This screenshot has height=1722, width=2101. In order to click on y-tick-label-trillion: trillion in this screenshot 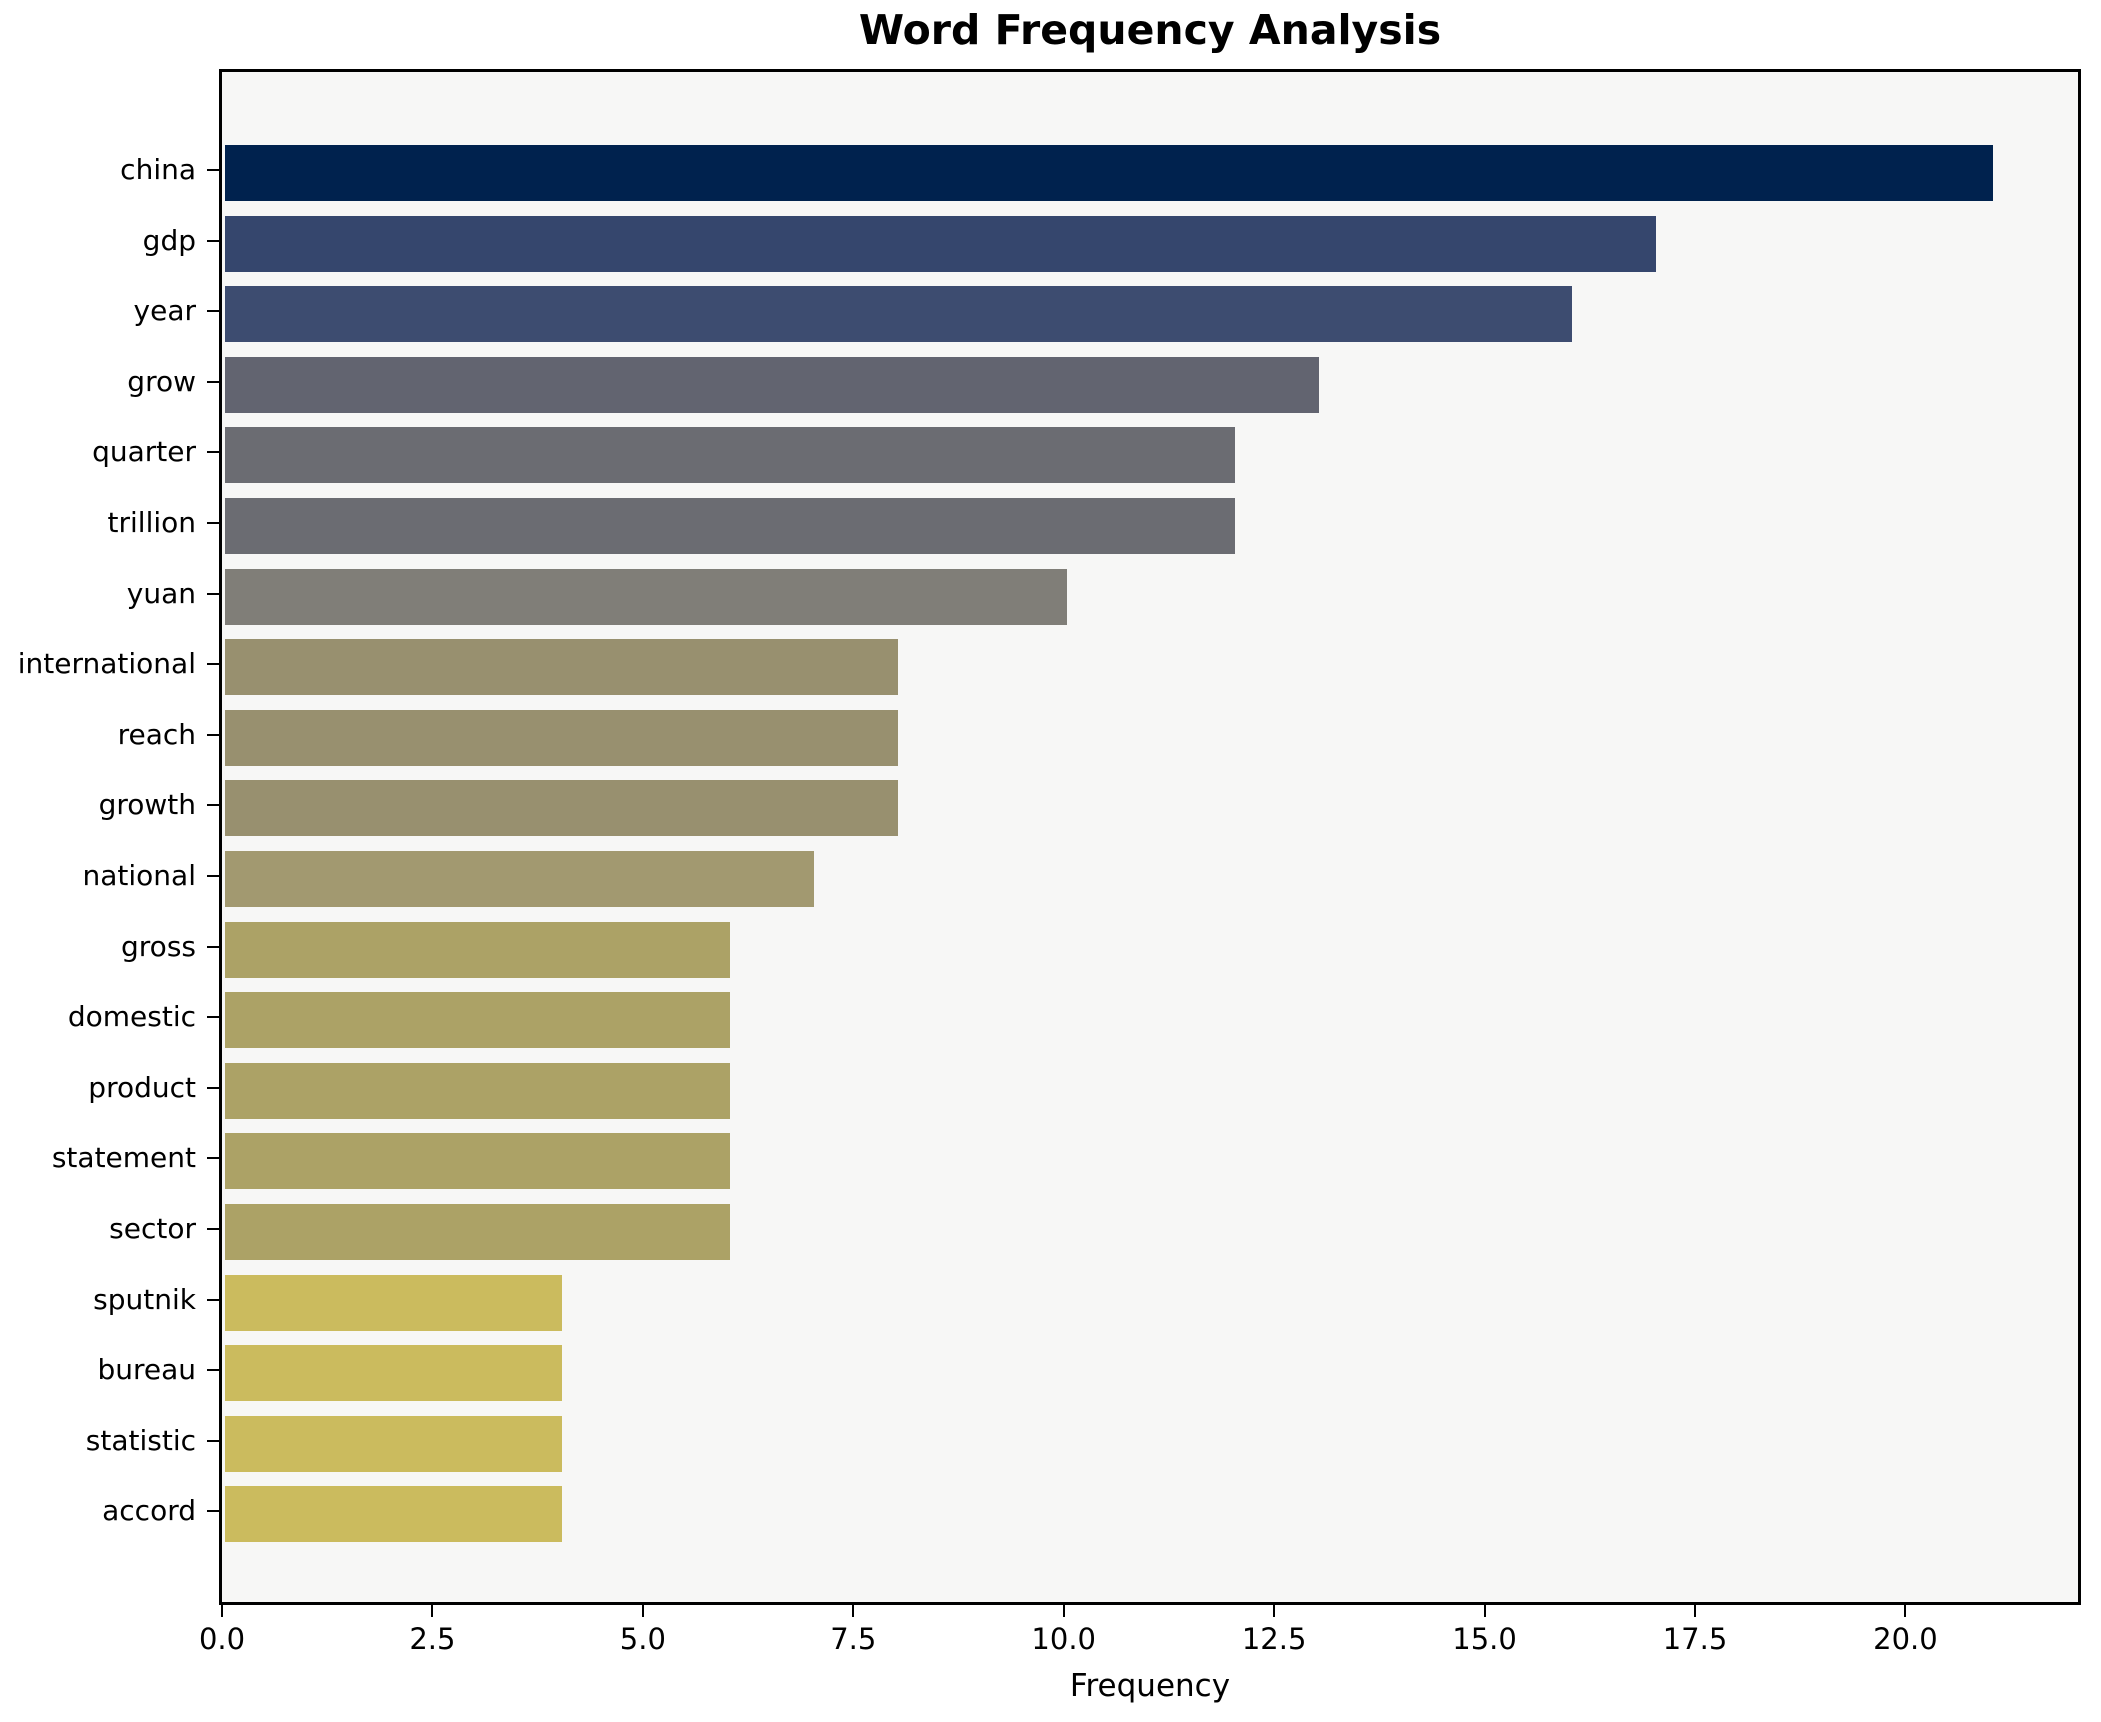, I will do `click(151, 522)`.